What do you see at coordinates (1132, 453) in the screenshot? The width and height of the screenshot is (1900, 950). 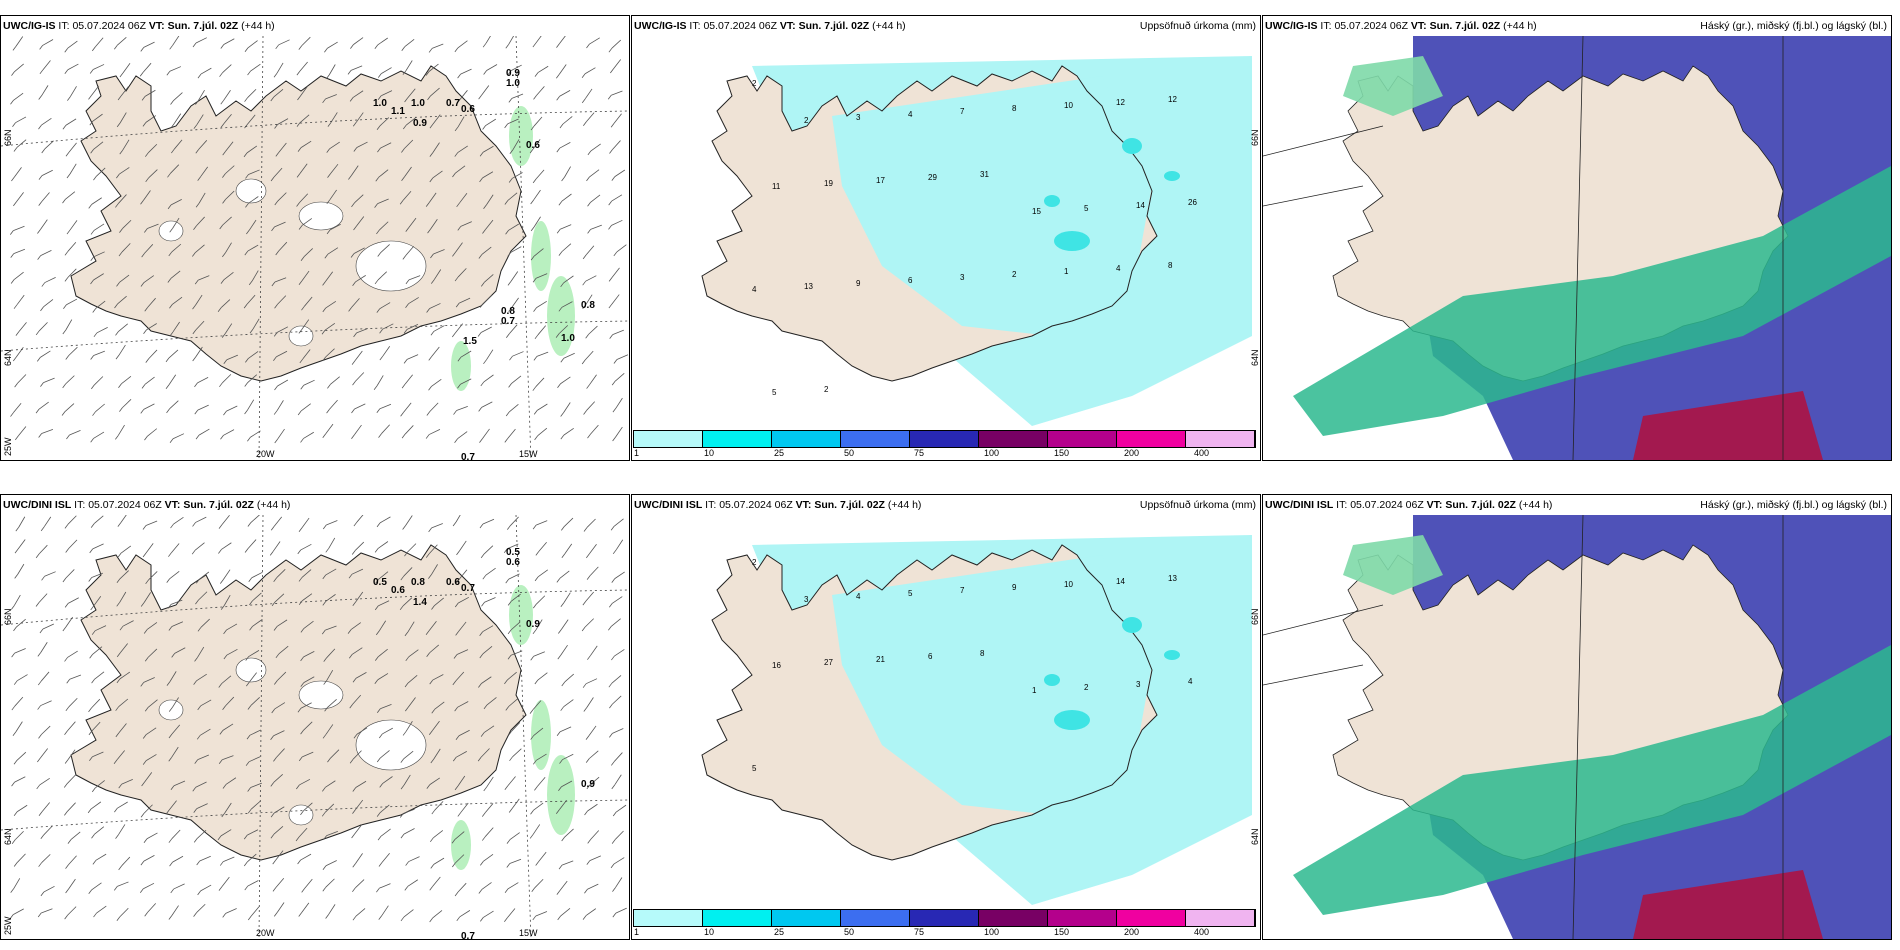 I see `colorbar-tick-label: 200` at bounding box center [1132, 453].